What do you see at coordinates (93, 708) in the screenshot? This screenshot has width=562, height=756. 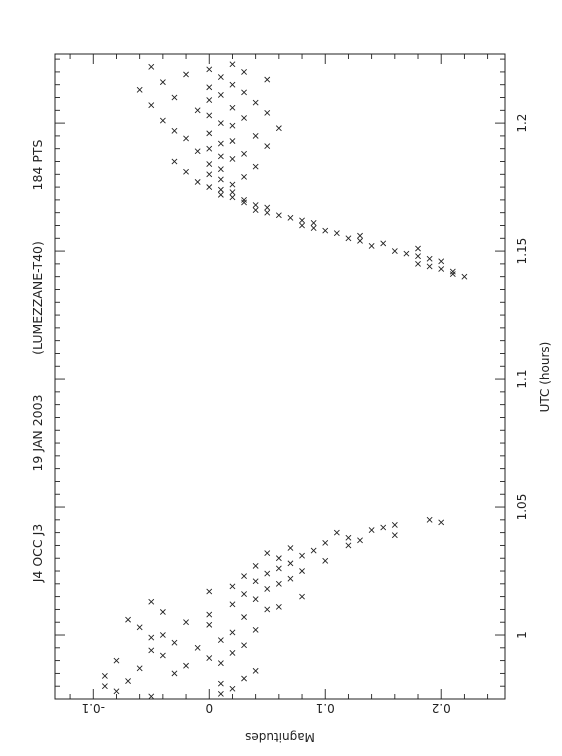 I see `y-tick-label: -0.1` at bounding box center [93, 708].